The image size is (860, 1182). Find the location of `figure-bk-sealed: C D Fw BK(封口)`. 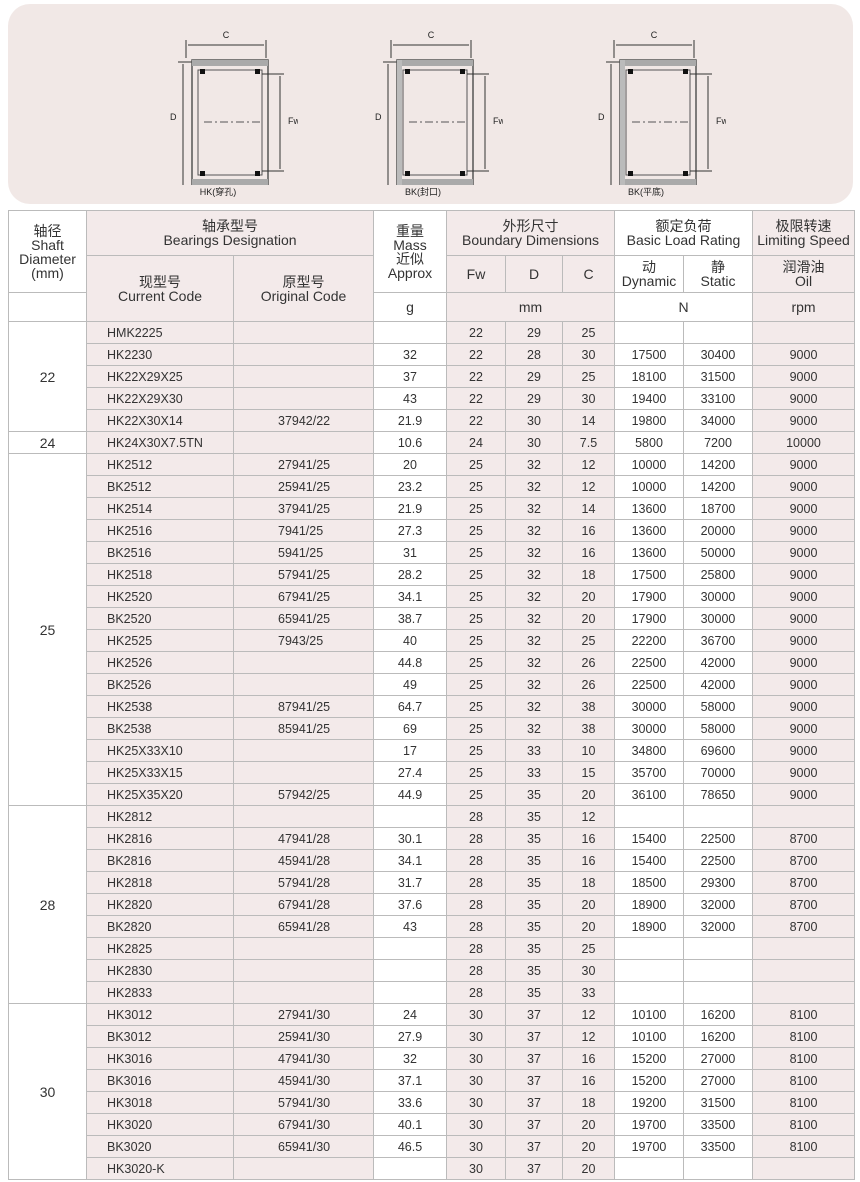

figure-bk-sealed: C D Fw BK(封口) is located at coordinates (424, 110).